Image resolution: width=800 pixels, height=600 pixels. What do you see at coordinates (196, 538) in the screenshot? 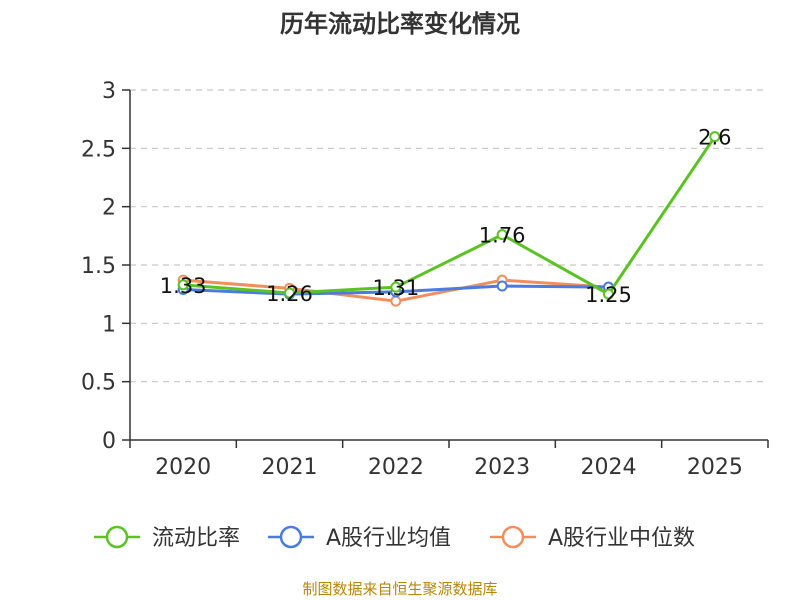
I see `legend-item-label: 流动比率` at bounding box center [196, 538].